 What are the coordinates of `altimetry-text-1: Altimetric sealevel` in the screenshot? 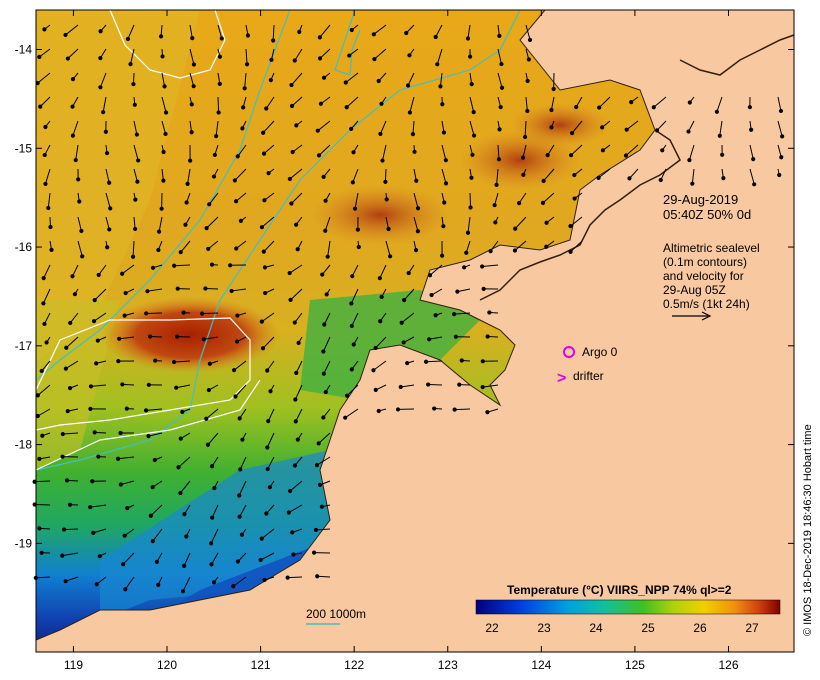 It's located at (711, 248).